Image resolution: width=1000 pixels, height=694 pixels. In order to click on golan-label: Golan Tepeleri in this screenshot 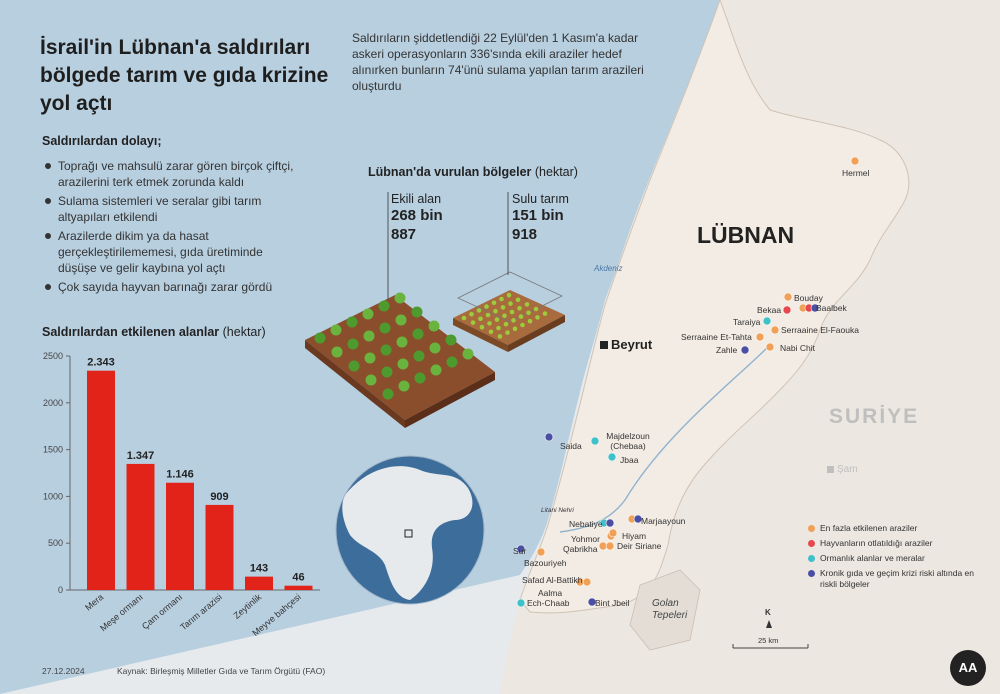, I will do `click(669, 610)`.